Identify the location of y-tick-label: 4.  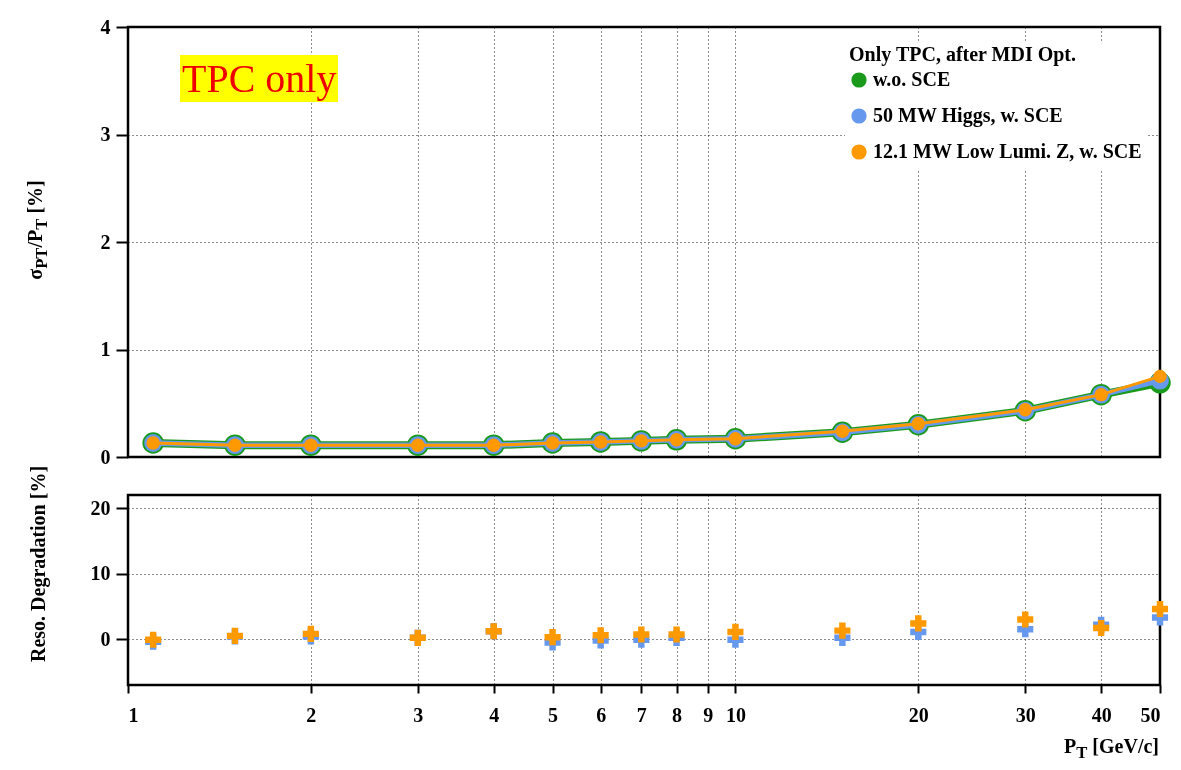
(105, 26).